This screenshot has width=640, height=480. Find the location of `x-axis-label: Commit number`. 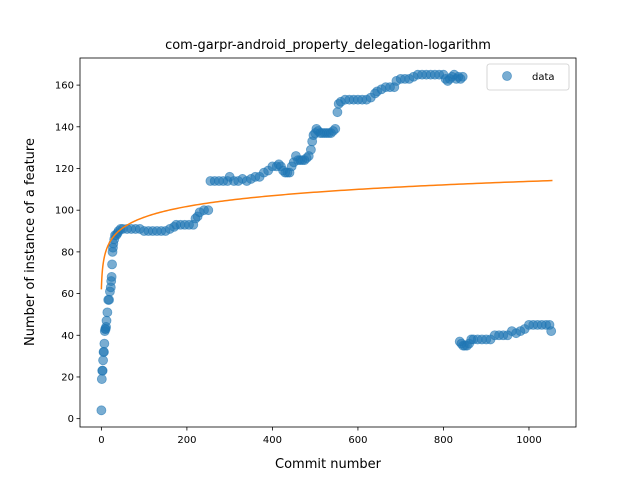

x-axis-label: Commit number is located at coordinates (328, 464).